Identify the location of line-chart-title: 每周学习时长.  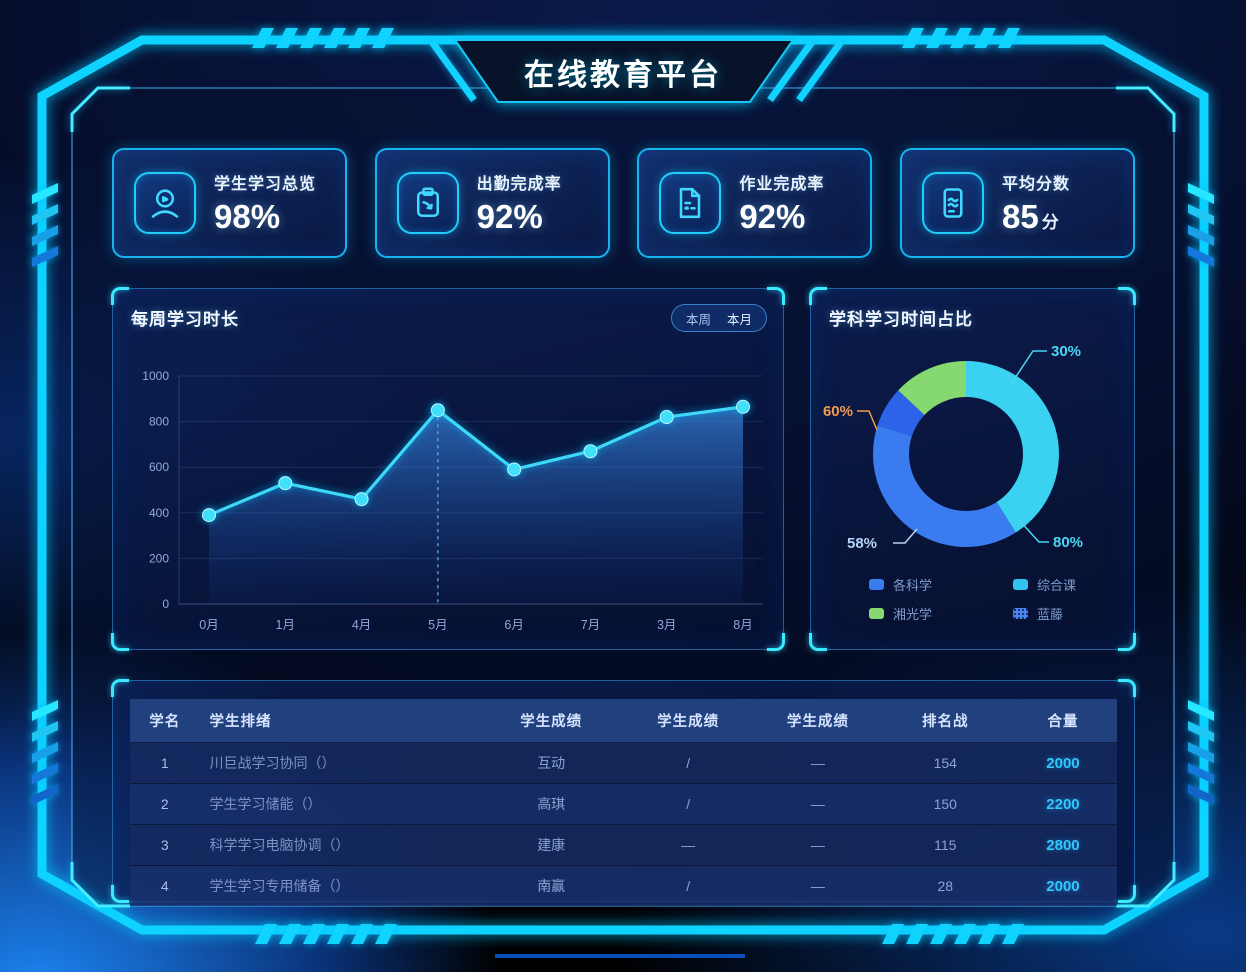
(185, 319).